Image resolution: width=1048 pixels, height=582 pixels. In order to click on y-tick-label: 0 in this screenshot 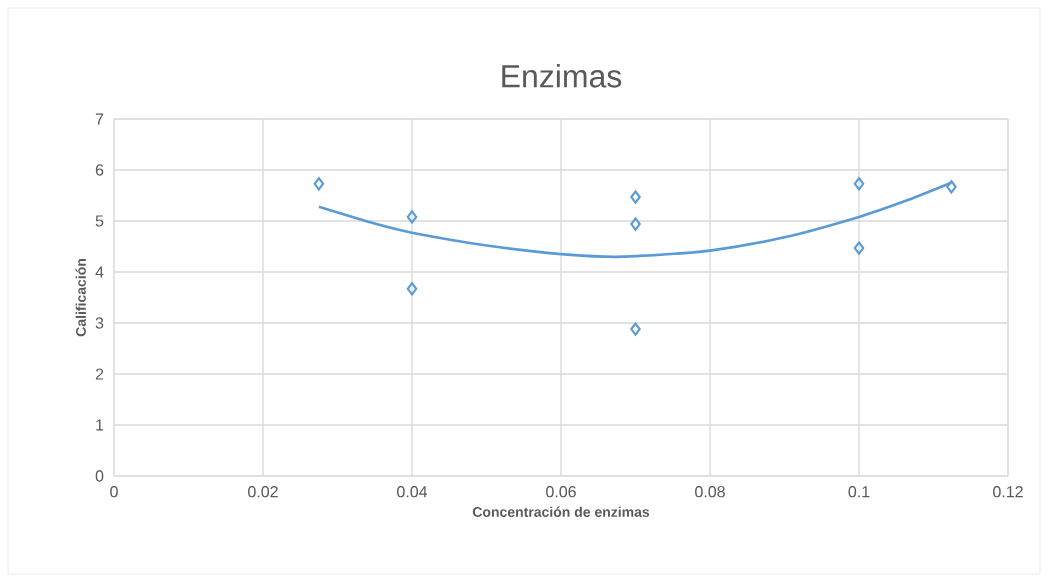, I will do `click(99, 476)`.